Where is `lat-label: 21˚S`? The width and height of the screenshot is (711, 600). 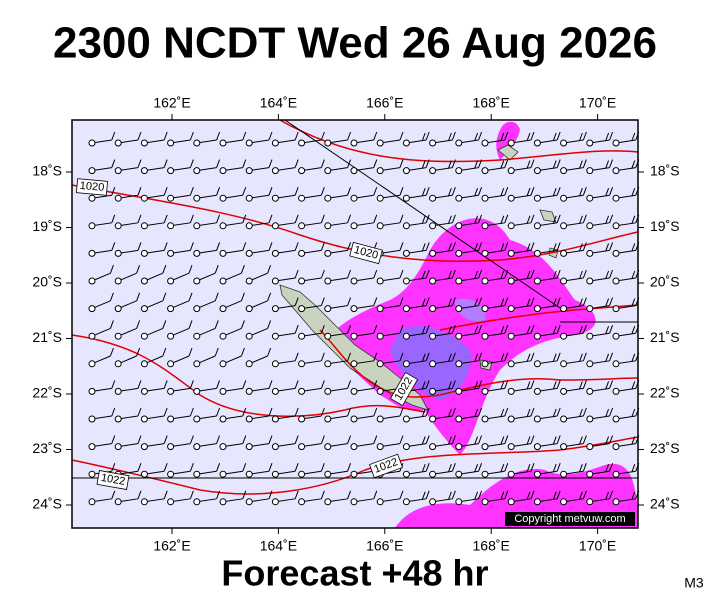
lat-label: 21˚S is located at coordinates (47, 337).